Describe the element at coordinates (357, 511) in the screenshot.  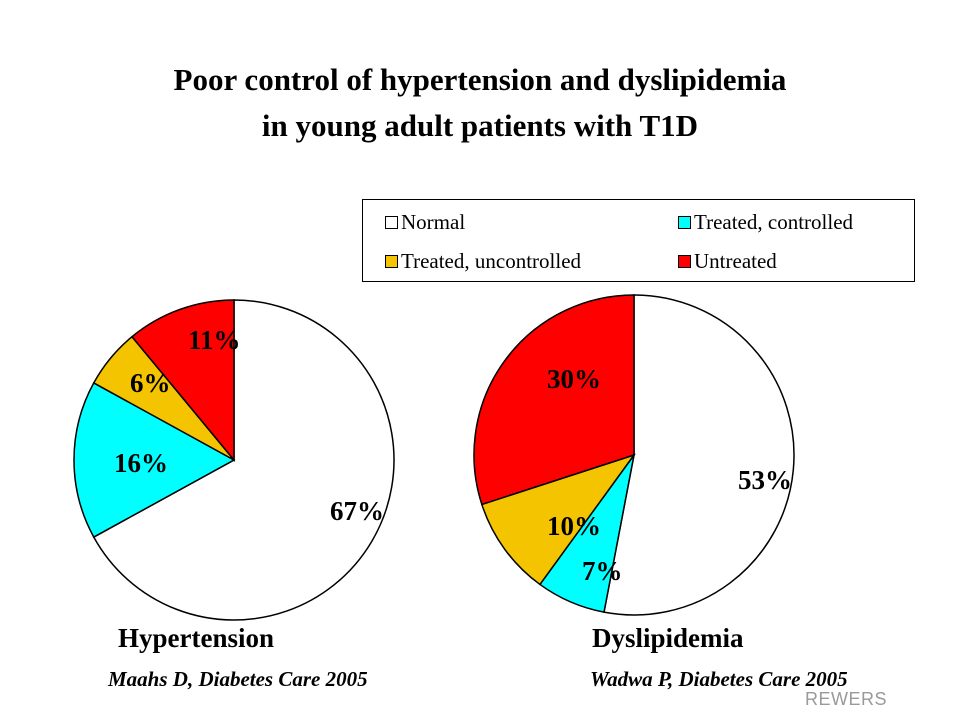
I see `data-label-hypertension-normal: 67%` at that location.